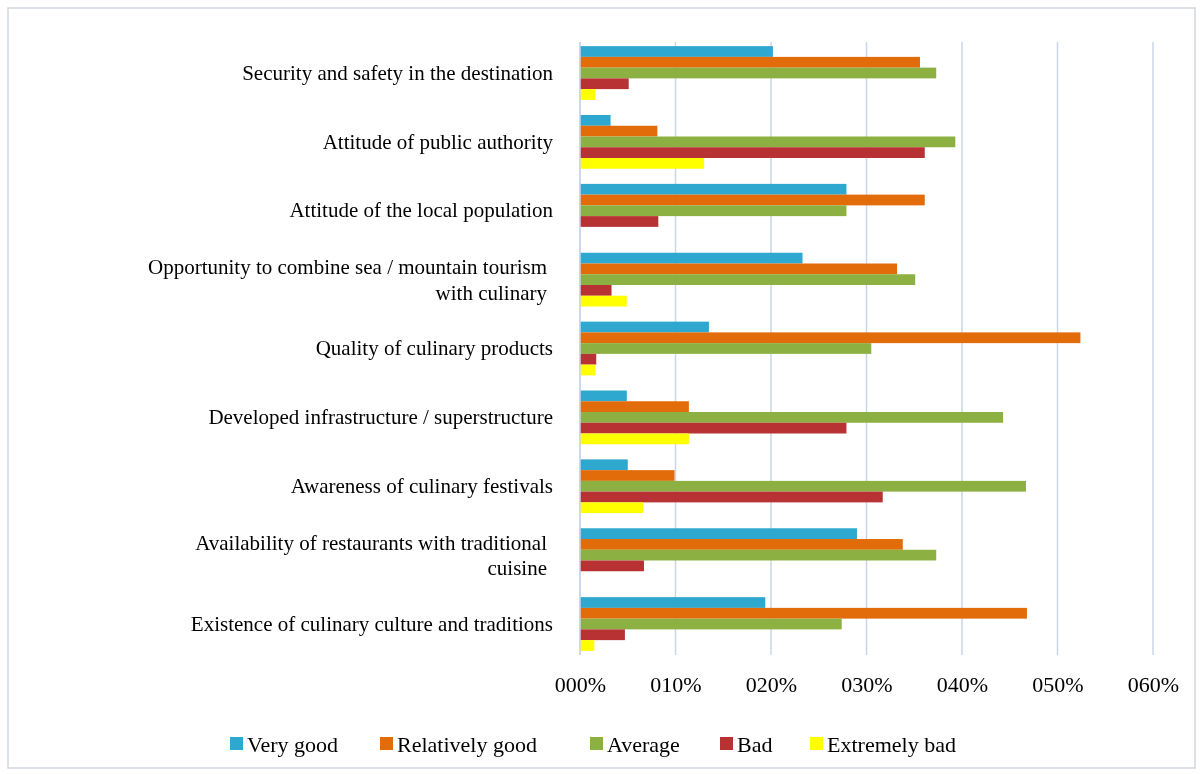 The width and height of the screenshot is (1203, 774). I want to click on y-tick-label: Availability of restaurants with traditional cuisine, so click(371, 555).